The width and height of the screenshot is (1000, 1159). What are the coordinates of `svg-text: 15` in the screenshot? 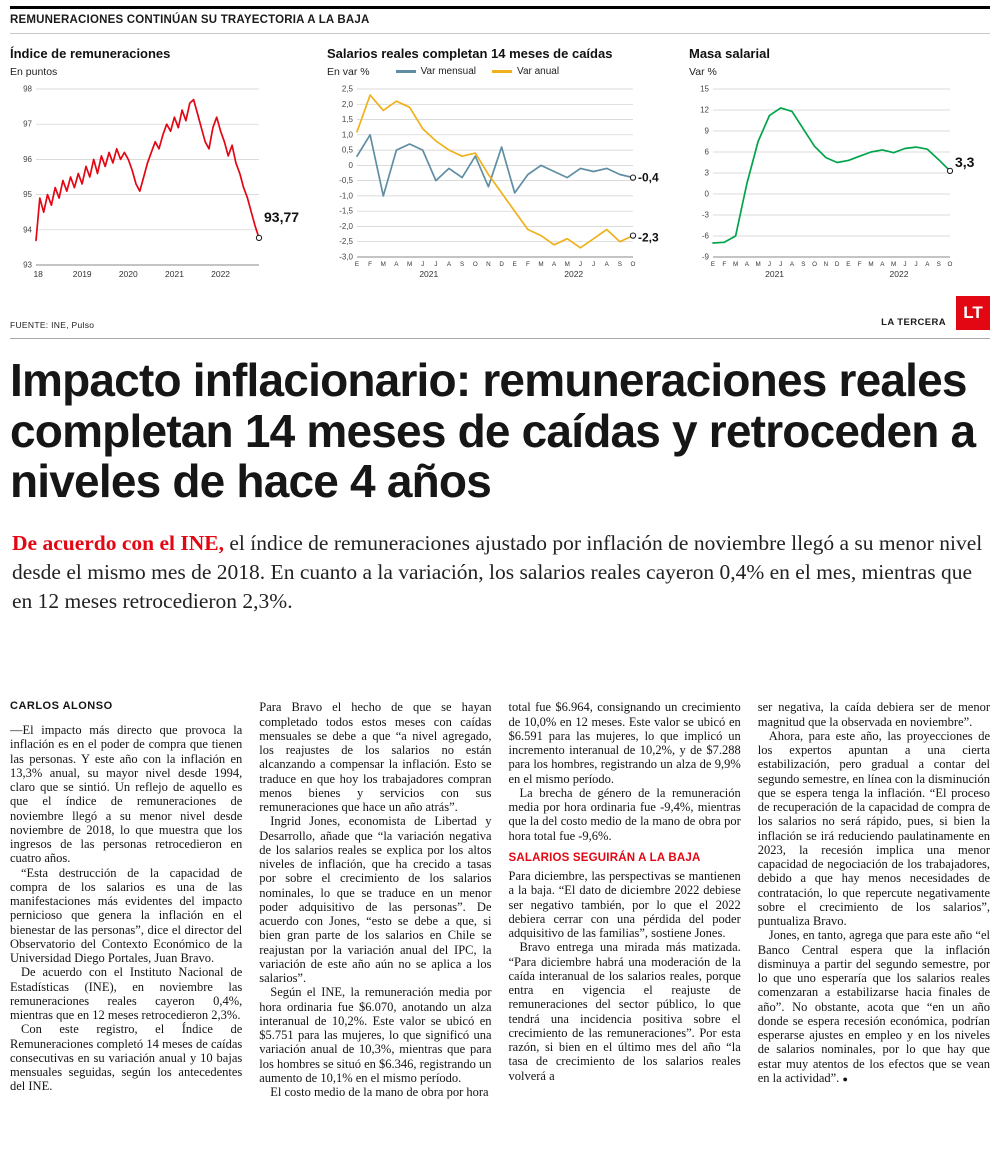 It's located at (704, 89).